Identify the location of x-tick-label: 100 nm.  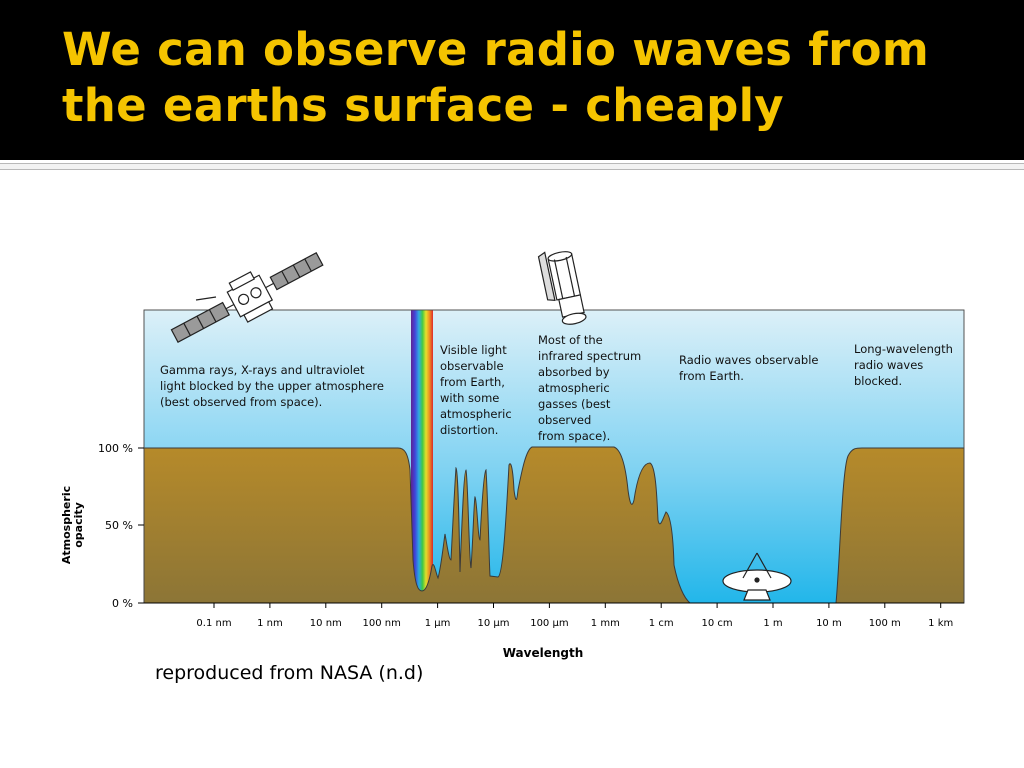
(382, 623).